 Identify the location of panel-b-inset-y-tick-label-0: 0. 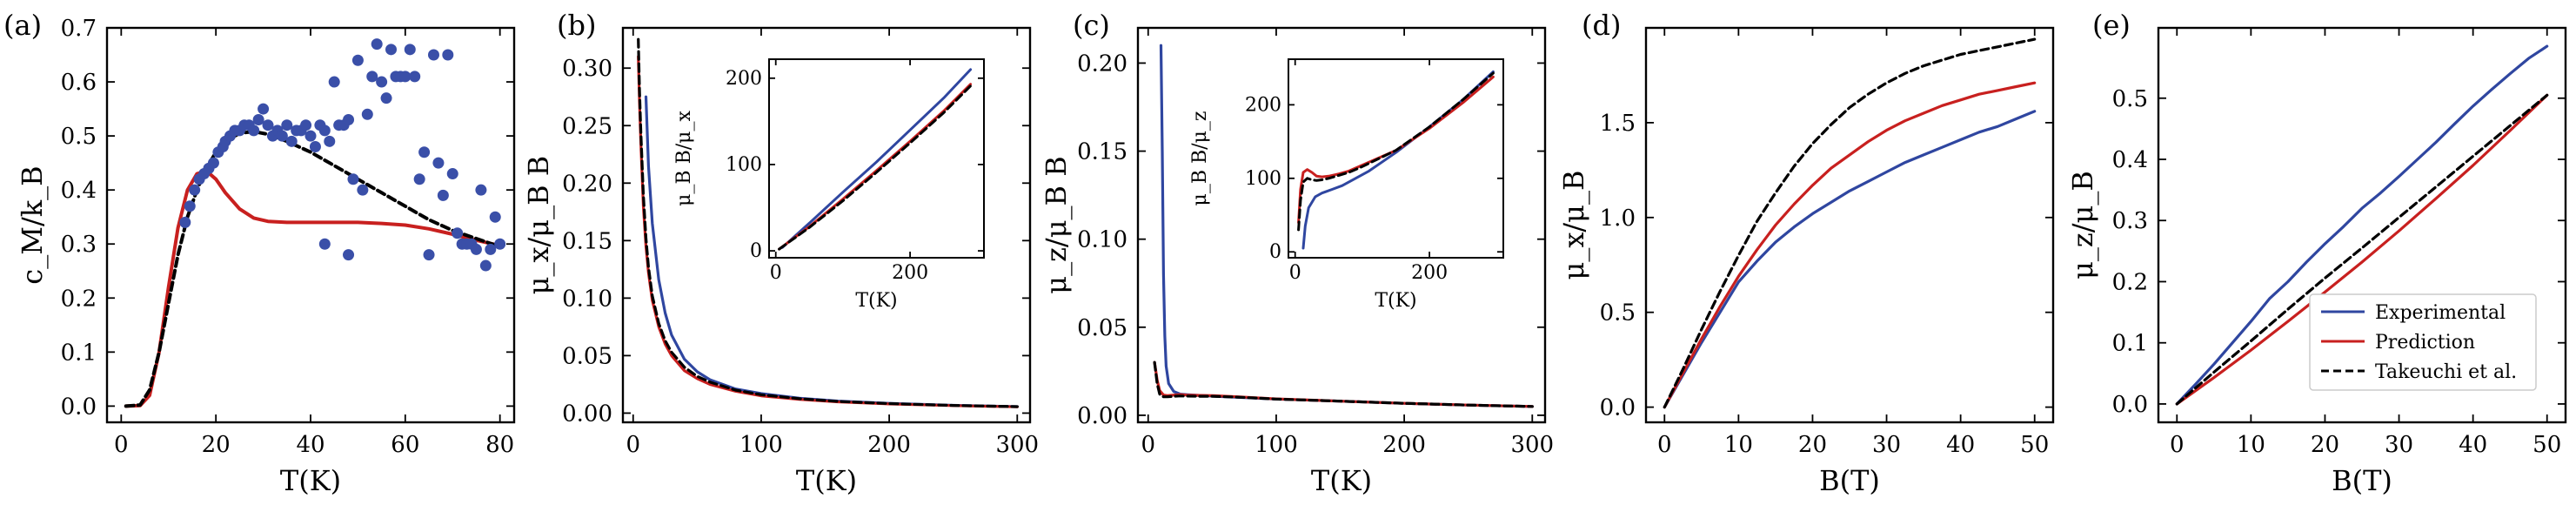
(756, 251).